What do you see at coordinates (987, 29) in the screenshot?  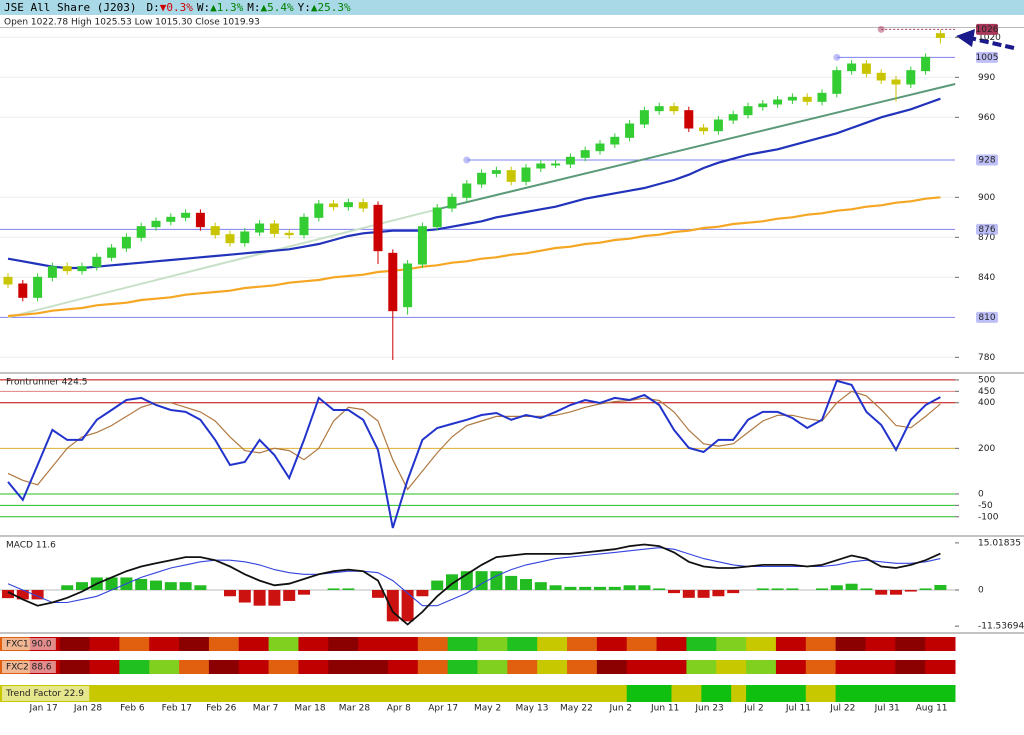 I see `level-box` at bounding box center [987, 29].